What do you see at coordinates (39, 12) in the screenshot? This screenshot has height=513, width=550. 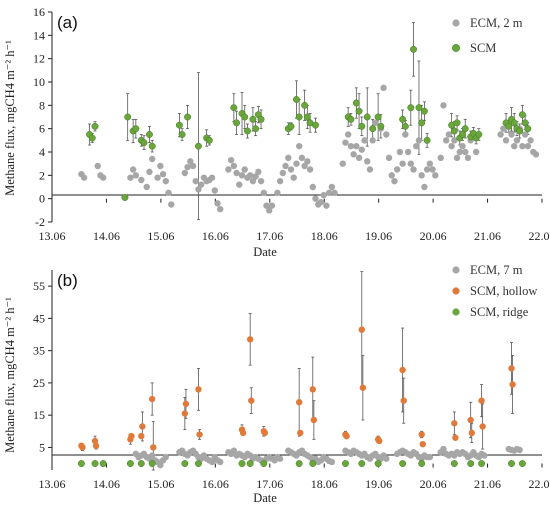 I see `y-tick-label: 16` at bounding box center [39, 12].